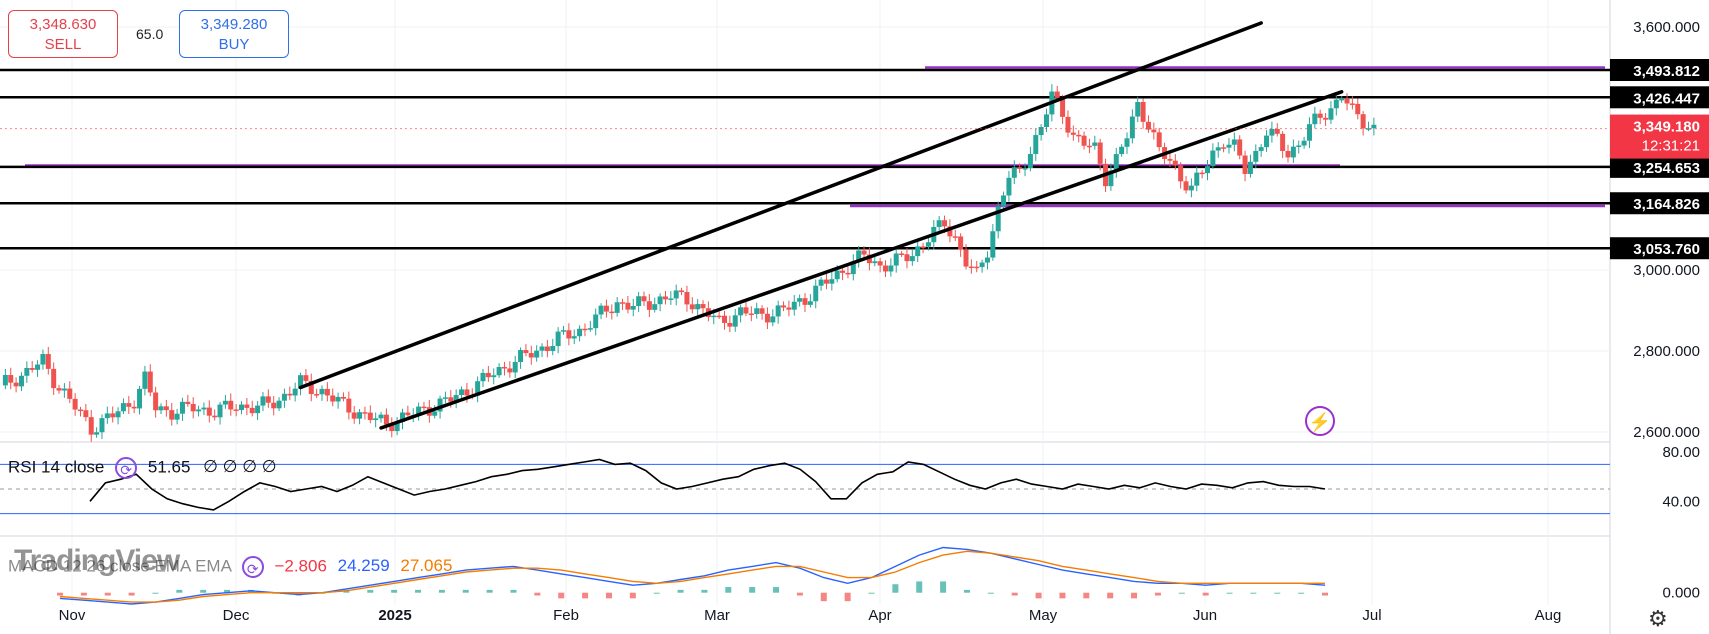 The width and height of the screenshot is (1709, 634). I want to click on countdown-label: 12:31:21, so click(1671, 146).